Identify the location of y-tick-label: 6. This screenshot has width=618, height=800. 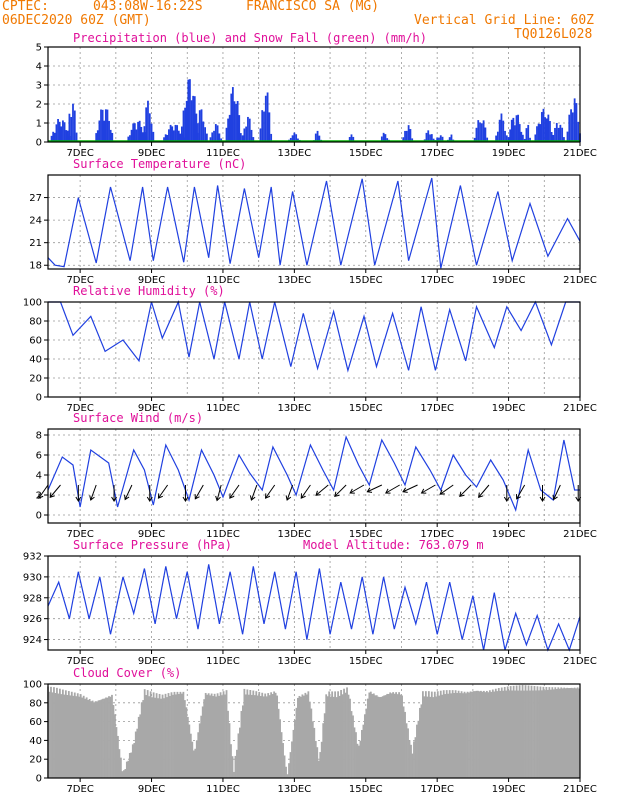
(39, 456).